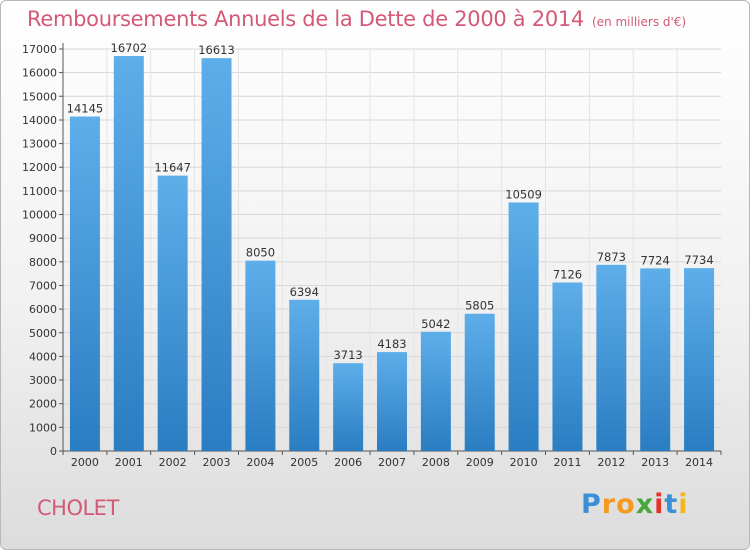 This screenshot has width=750, height=550. Describe the element at coordinates (348, 462) in the screenshot. I see `x-tick-label: 2006` at that location.